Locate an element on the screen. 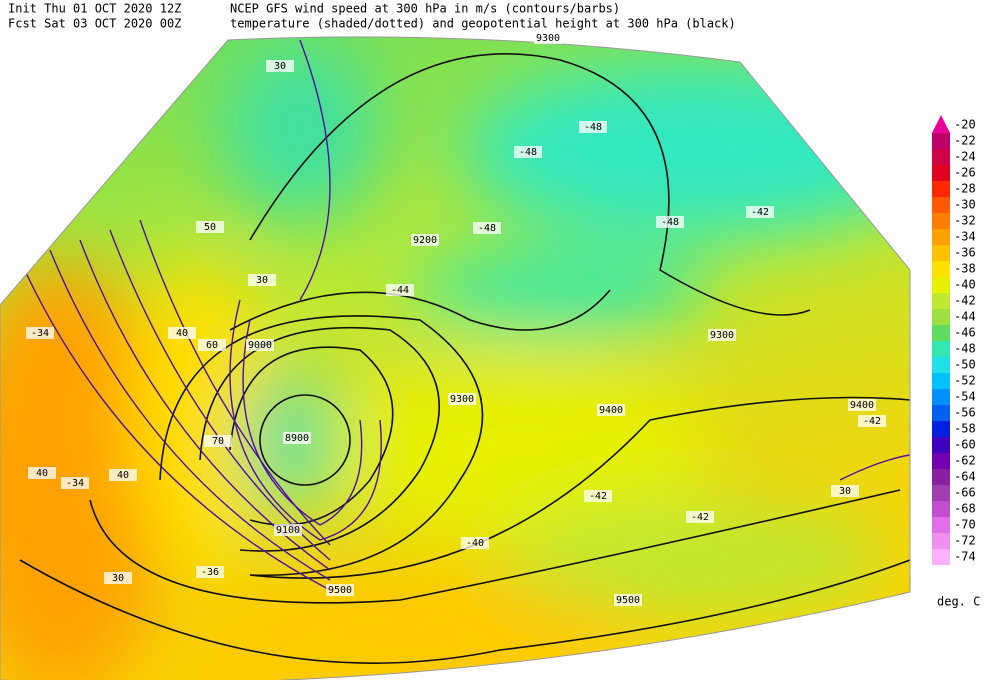 The height and width of the screenshot is (684, 1000). contour-label: 8900 is located at coordinates (297, 438).